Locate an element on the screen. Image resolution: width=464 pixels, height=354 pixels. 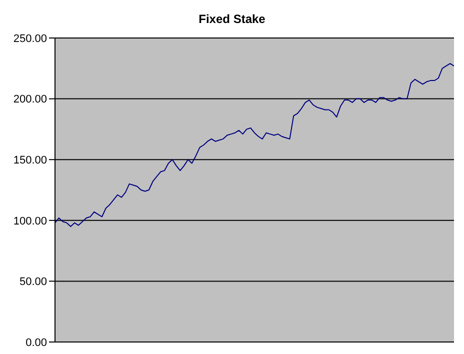
y-tick-label: 250.00 is located at coordinates (30, 38).